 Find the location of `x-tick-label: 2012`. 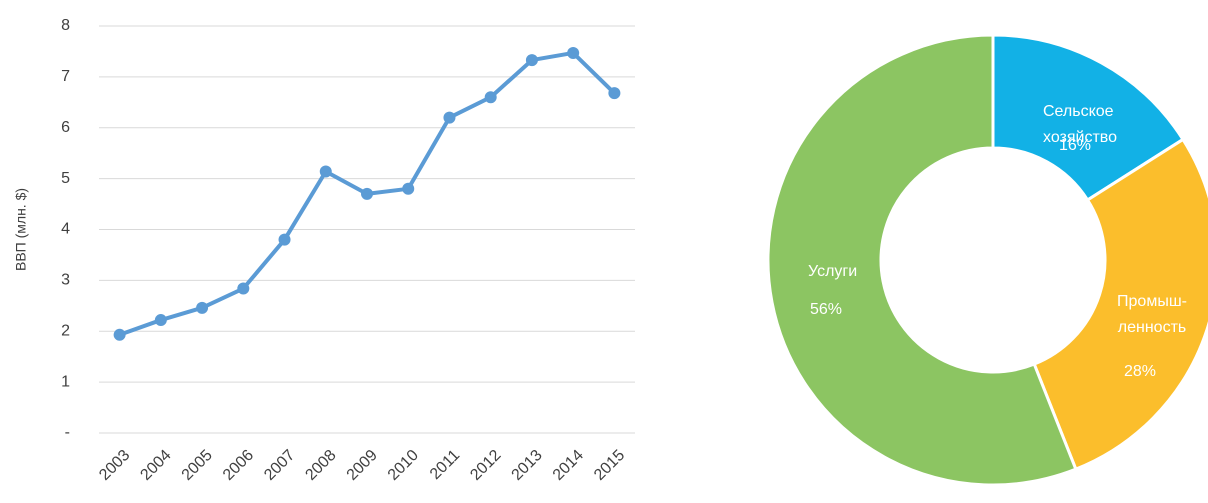

x-tick-label: 2012 is located at coordinates (485, 465).